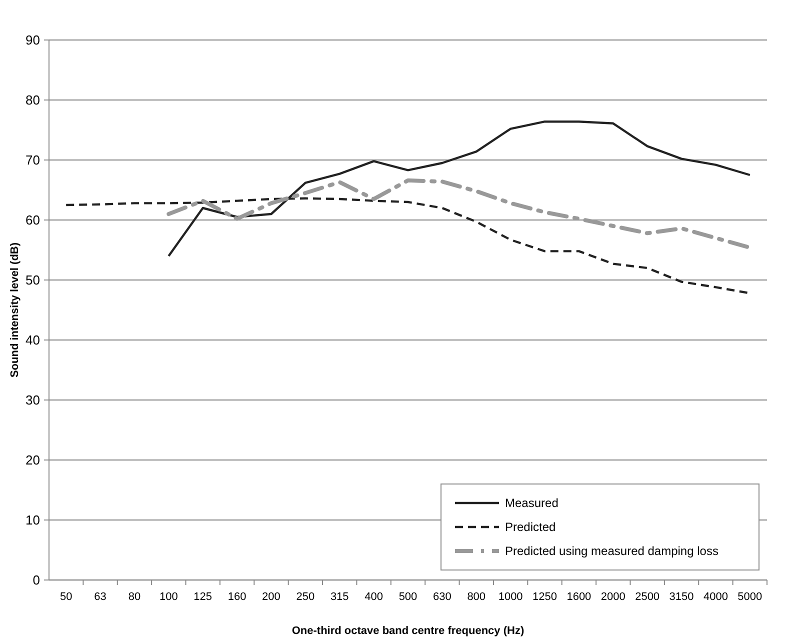 This screenshot has height=644, width=791. I want to click on y-tick-label: 0, so click(36, 580).